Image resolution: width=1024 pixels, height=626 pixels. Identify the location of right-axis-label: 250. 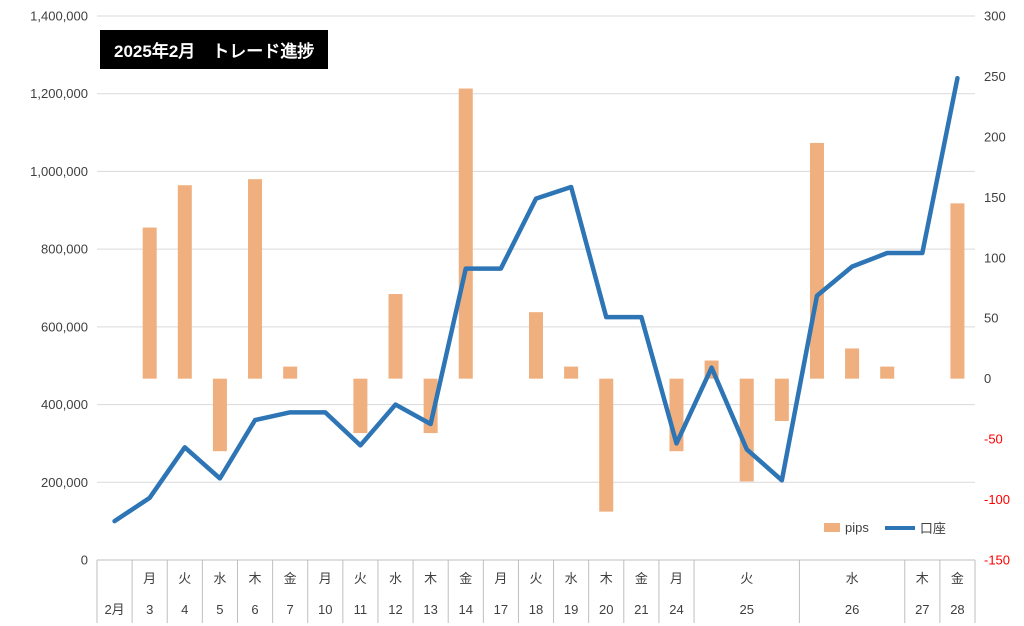
(995, 76).